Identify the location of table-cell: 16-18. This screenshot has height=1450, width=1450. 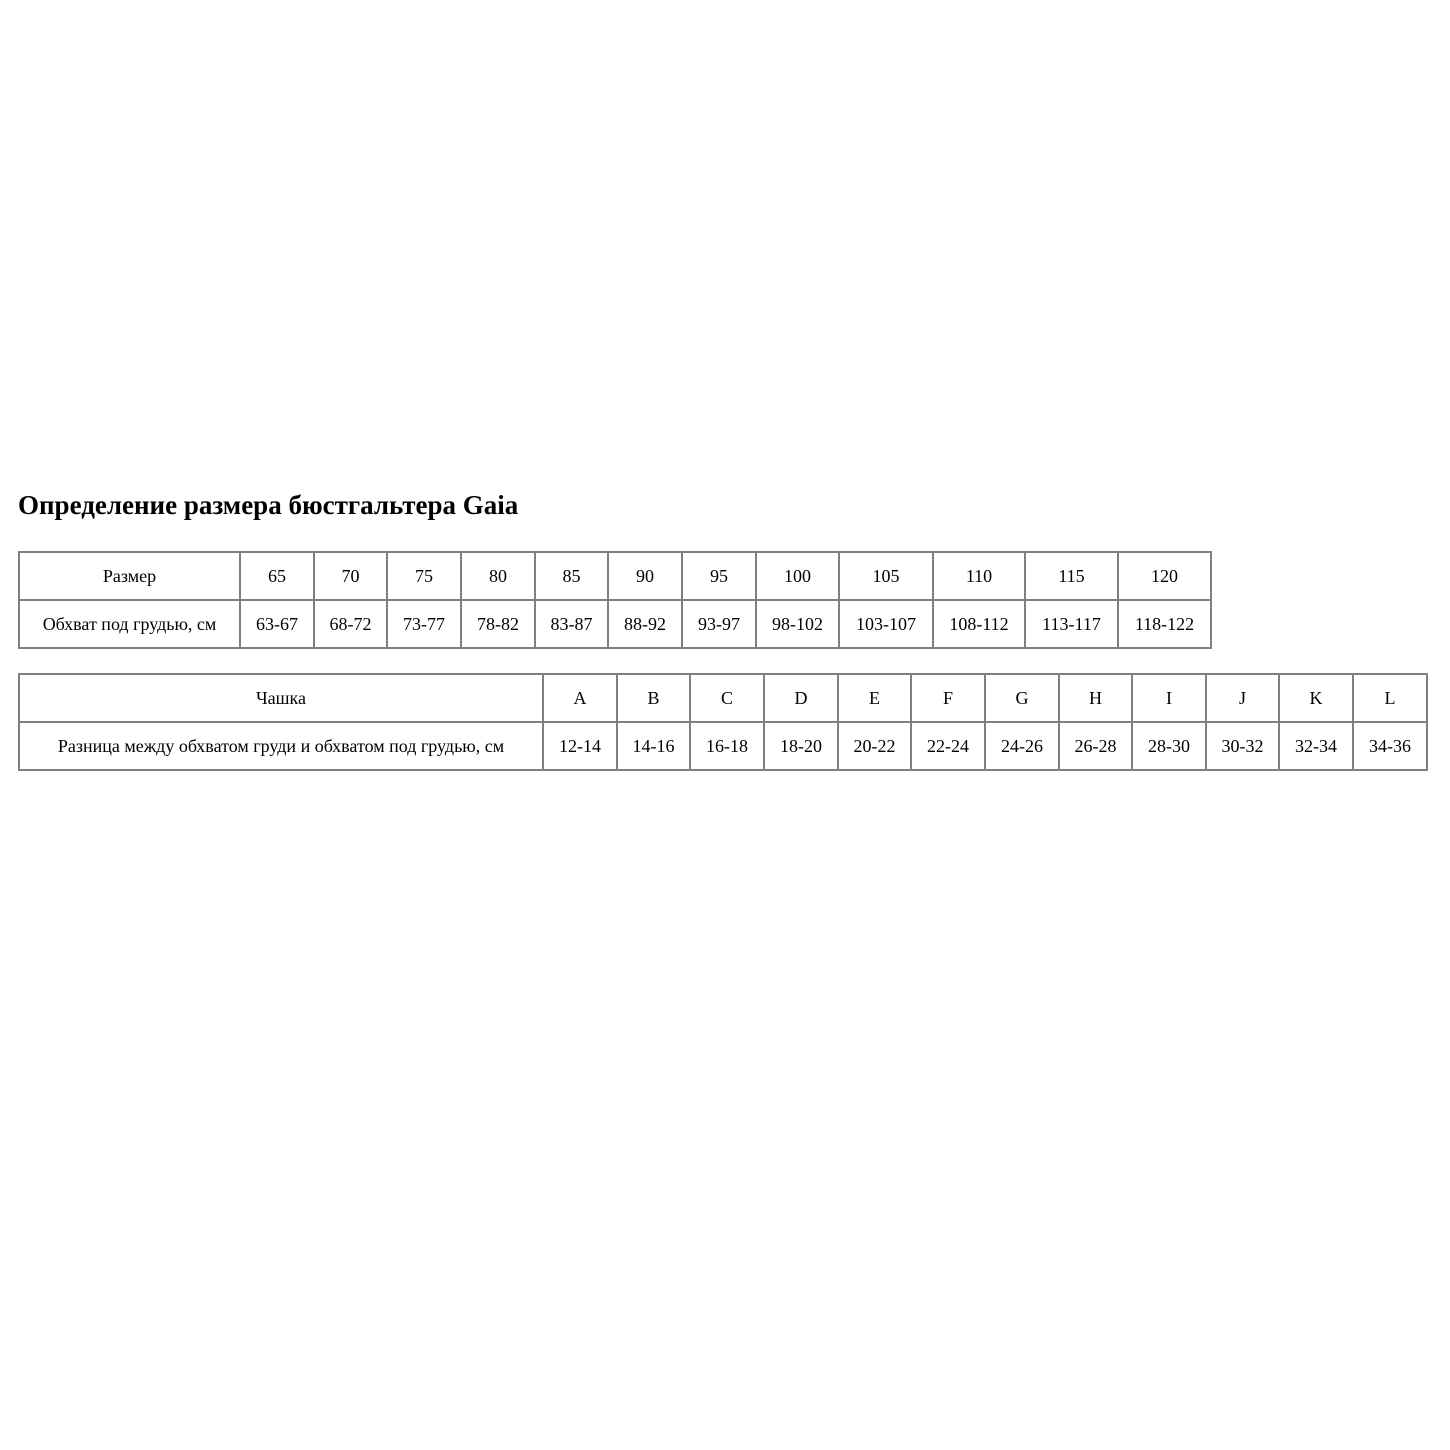
(727, 746).